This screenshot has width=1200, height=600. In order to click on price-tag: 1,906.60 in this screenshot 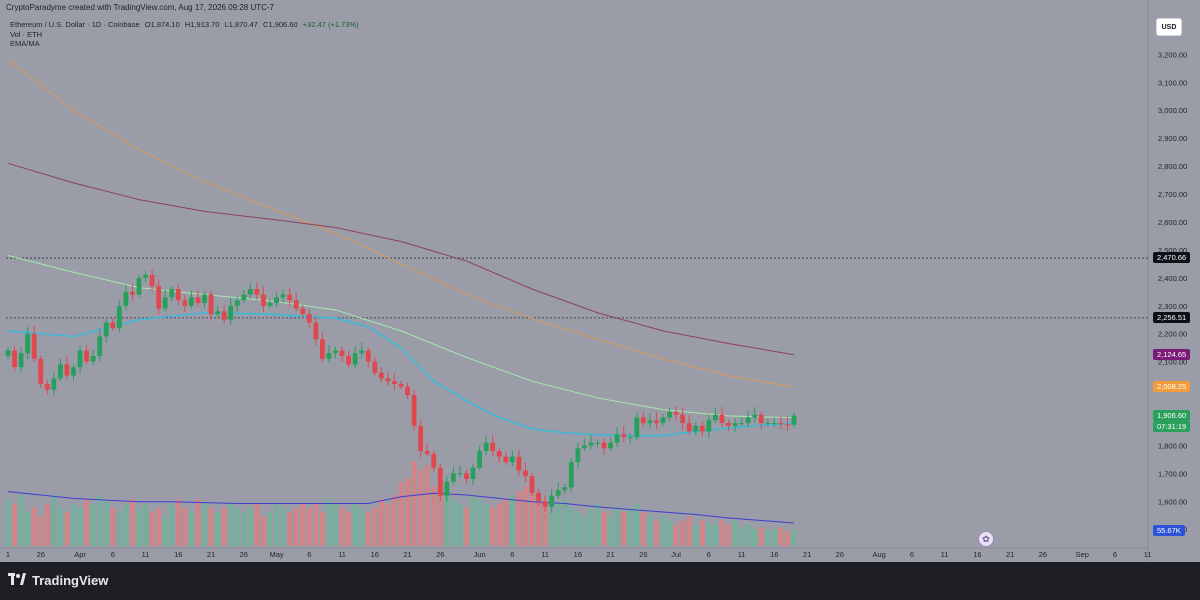, I will do `click(1172, 415)`.